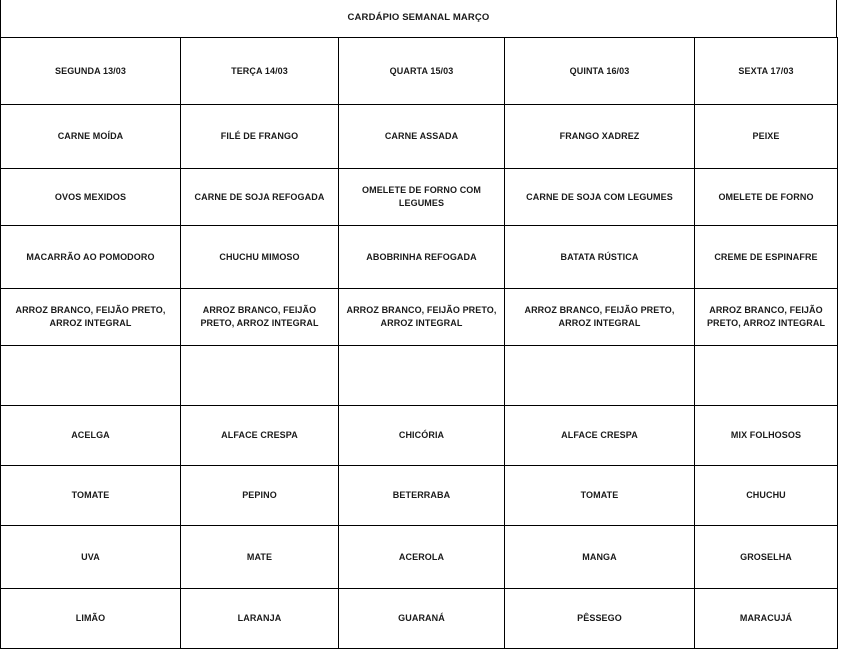  What do you see at coordinates (90, 136) in the screenshot?
I see `menu-cell: CARNE MOÍDA` at bounding box center [90, 136].